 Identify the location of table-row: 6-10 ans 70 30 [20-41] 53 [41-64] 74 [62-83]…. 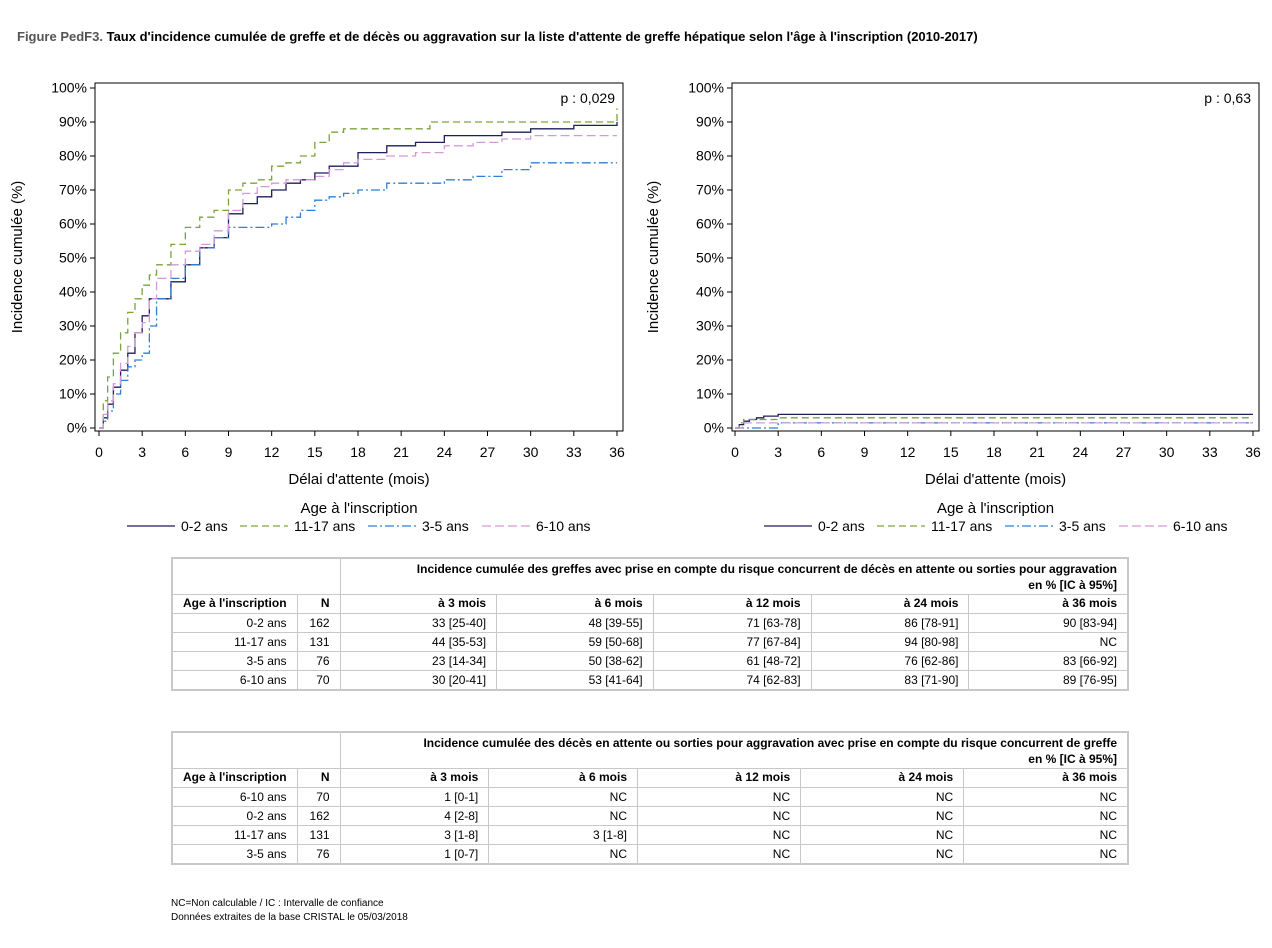
(650, 680).